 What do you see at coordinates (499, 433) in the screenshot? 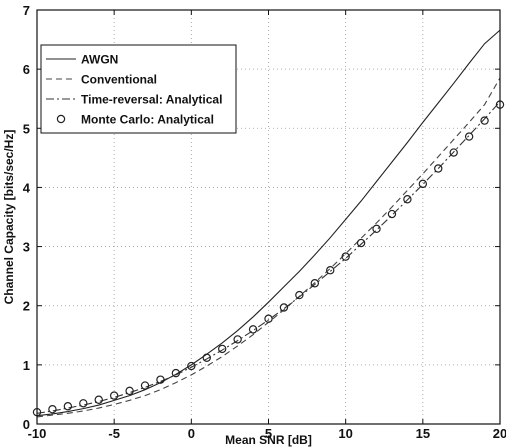
I see `x-tick-label: 20` at bounding box center [499, 433].